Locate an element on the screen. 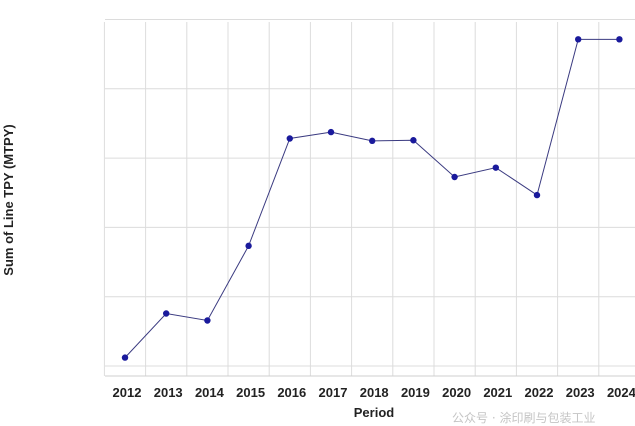 This screenshot has height=426, width=635. x-tick-label-2020: 2020 is located at coordinates (456, 392).